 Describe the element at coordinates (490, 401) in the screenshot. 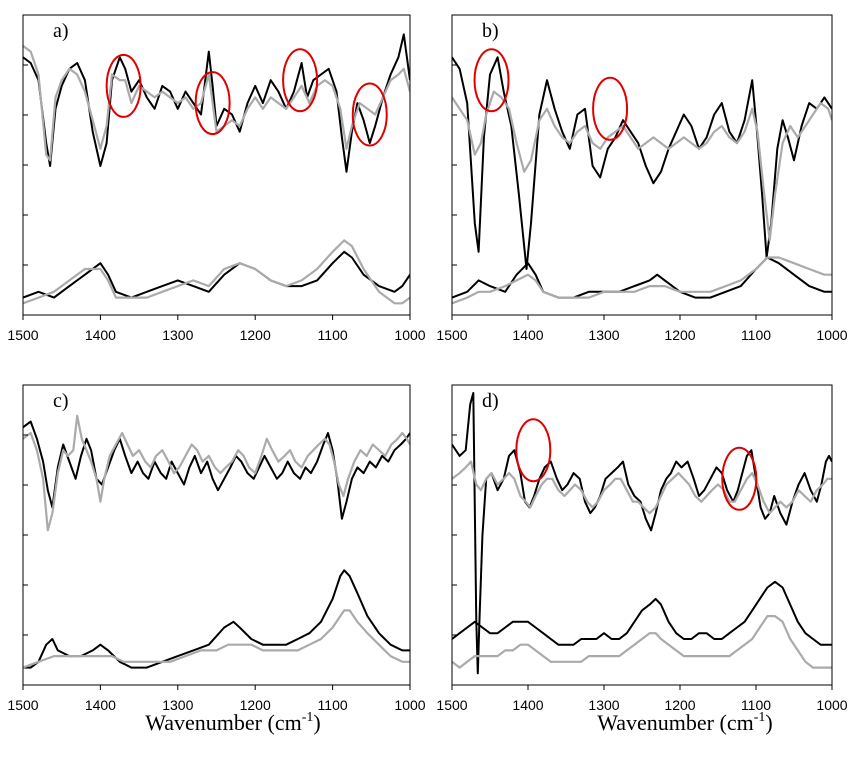

I see `panel-label: d)` at that location.